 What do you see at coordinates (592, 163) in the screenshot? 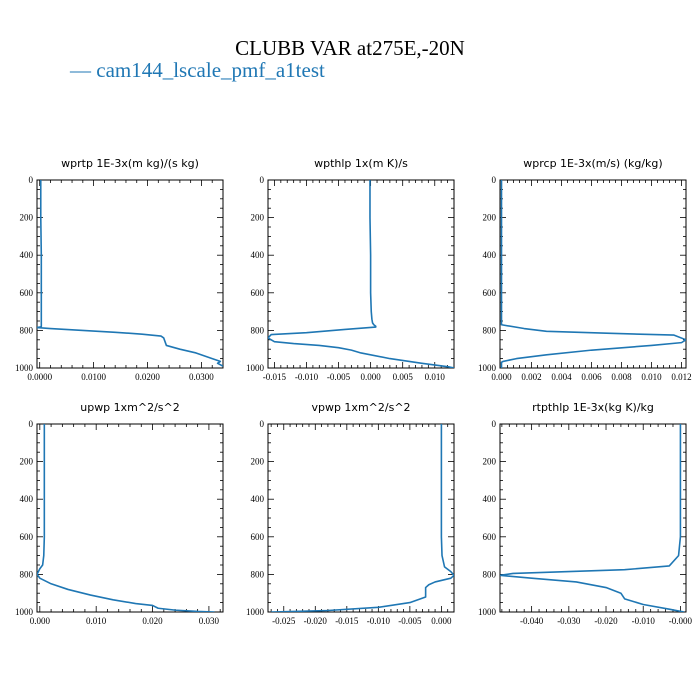
I see `plot-title: wprcp 1E-3x(m/s) (kg/kg)` at bounding box center [592, 163].